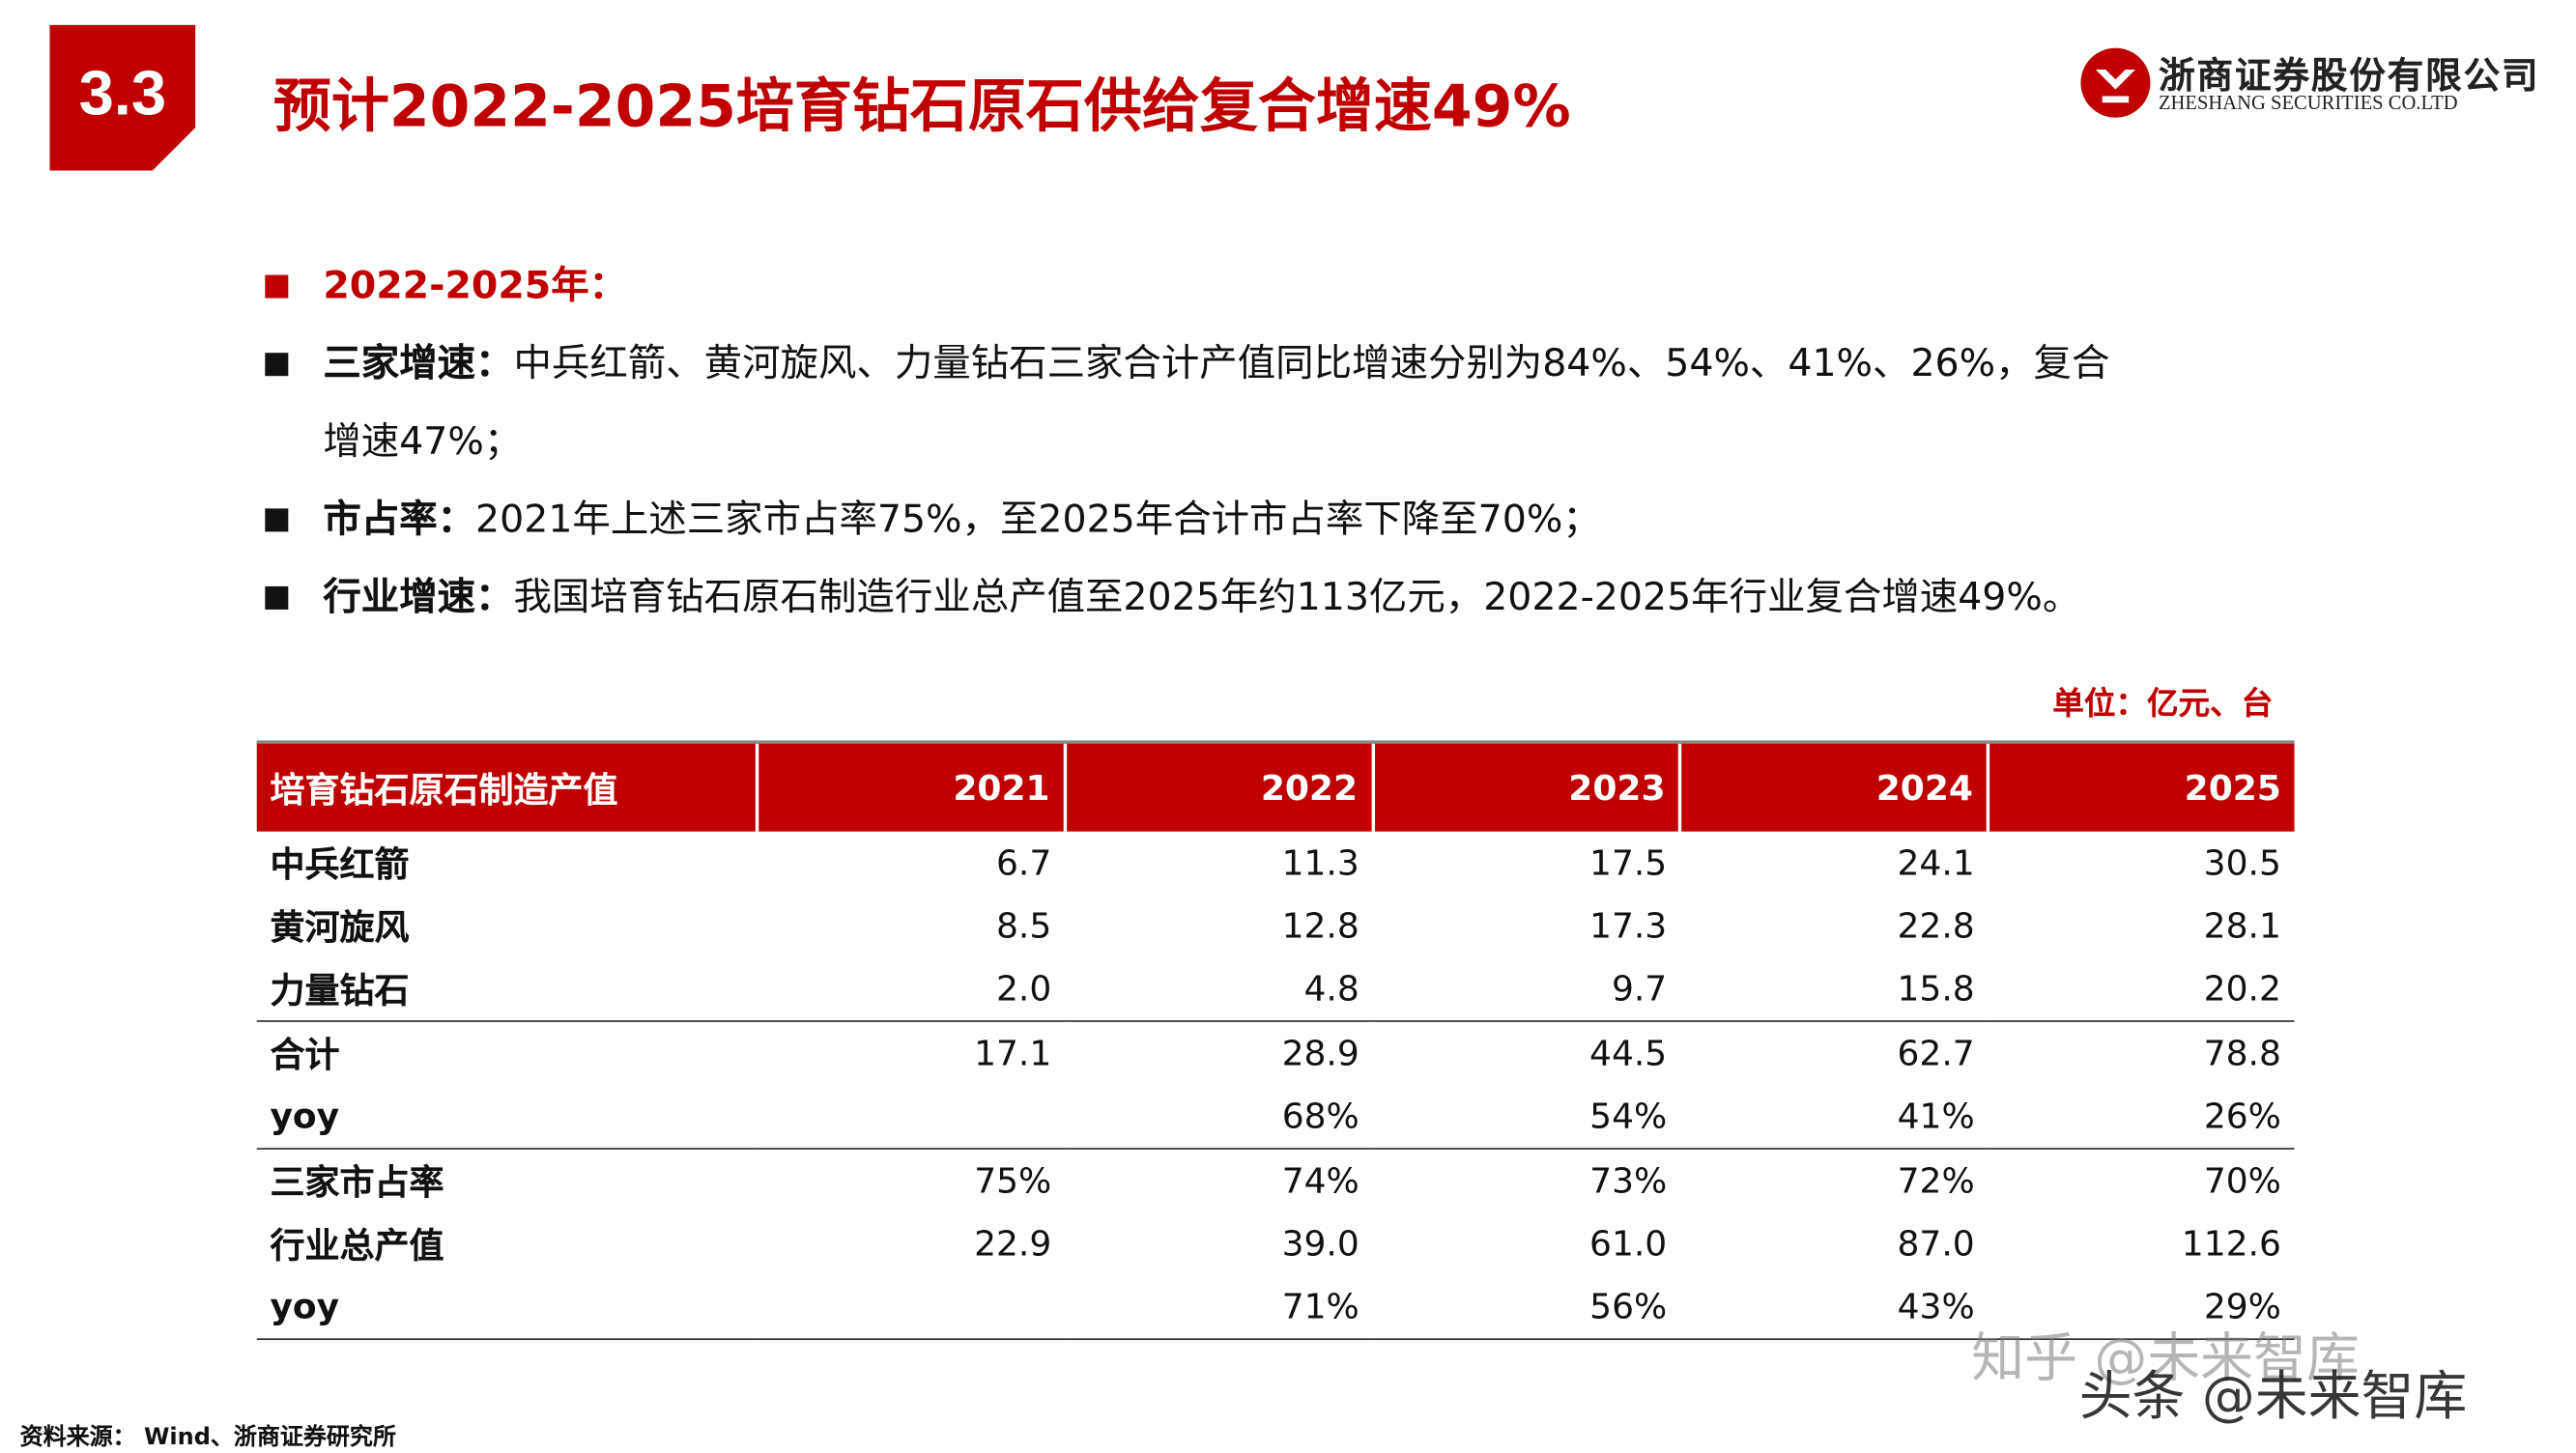 Image resolution: width=2576 pixels, height=1453 pixels. What do you see at coordinates (1321, 925) in the screenshot?
I see `value-cell: 12.8` at bounding box center [1321, 925].